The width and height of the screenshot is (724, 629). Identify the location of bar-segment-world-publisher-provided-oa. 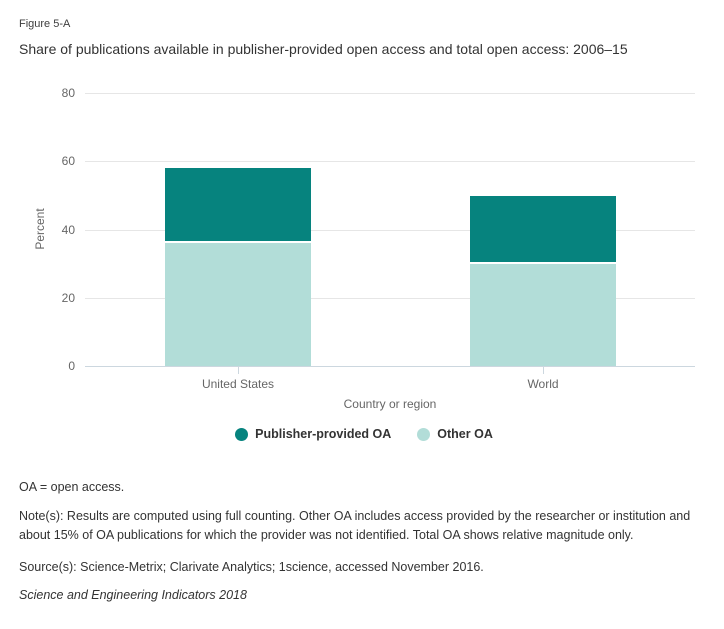
(543, 230).